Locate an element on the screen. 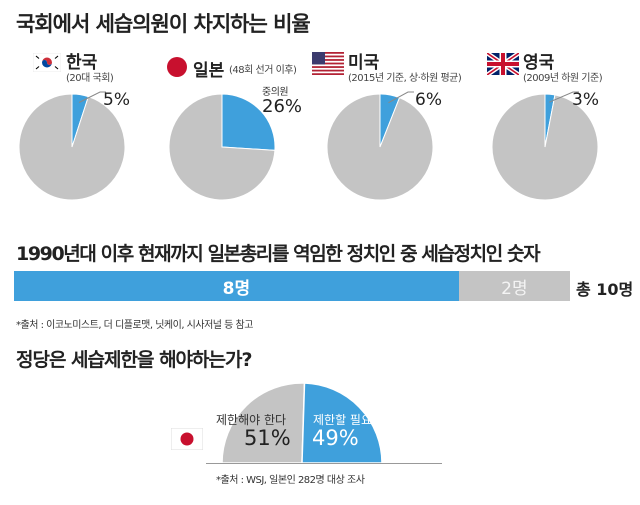 The height and width of the screenshot is (505, 640). semi-label-no-restrict: 제한할 필요는 없다 is located at coordinates (361, 420).